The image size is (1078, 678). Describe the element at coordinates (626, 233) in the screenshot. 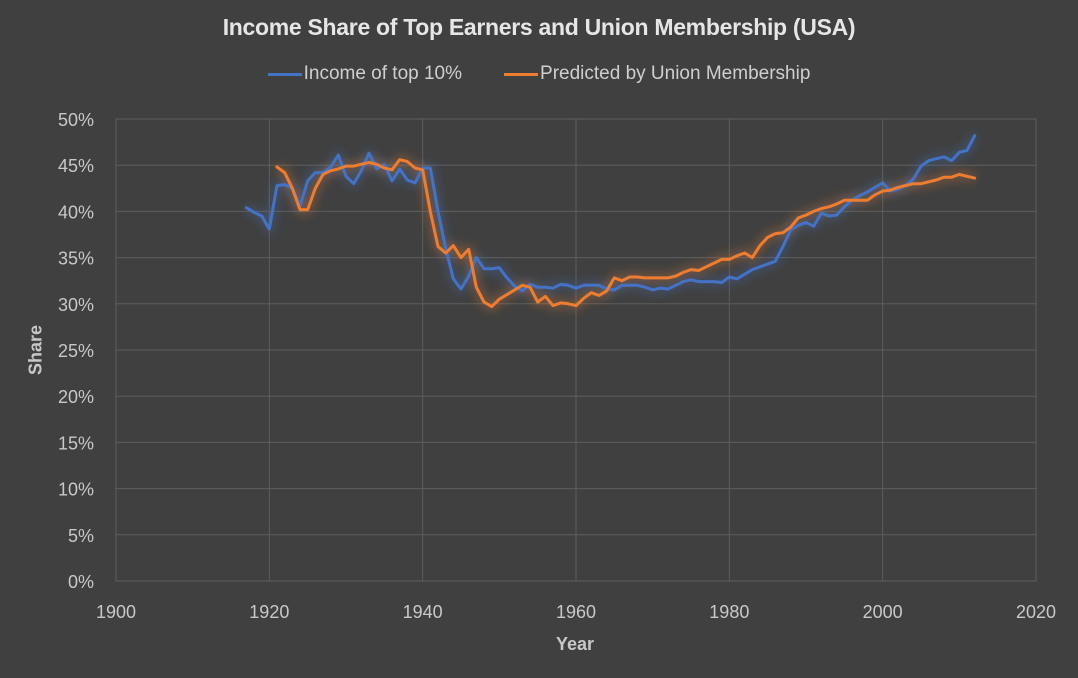

I see `series-line-predicted-union` at that location.